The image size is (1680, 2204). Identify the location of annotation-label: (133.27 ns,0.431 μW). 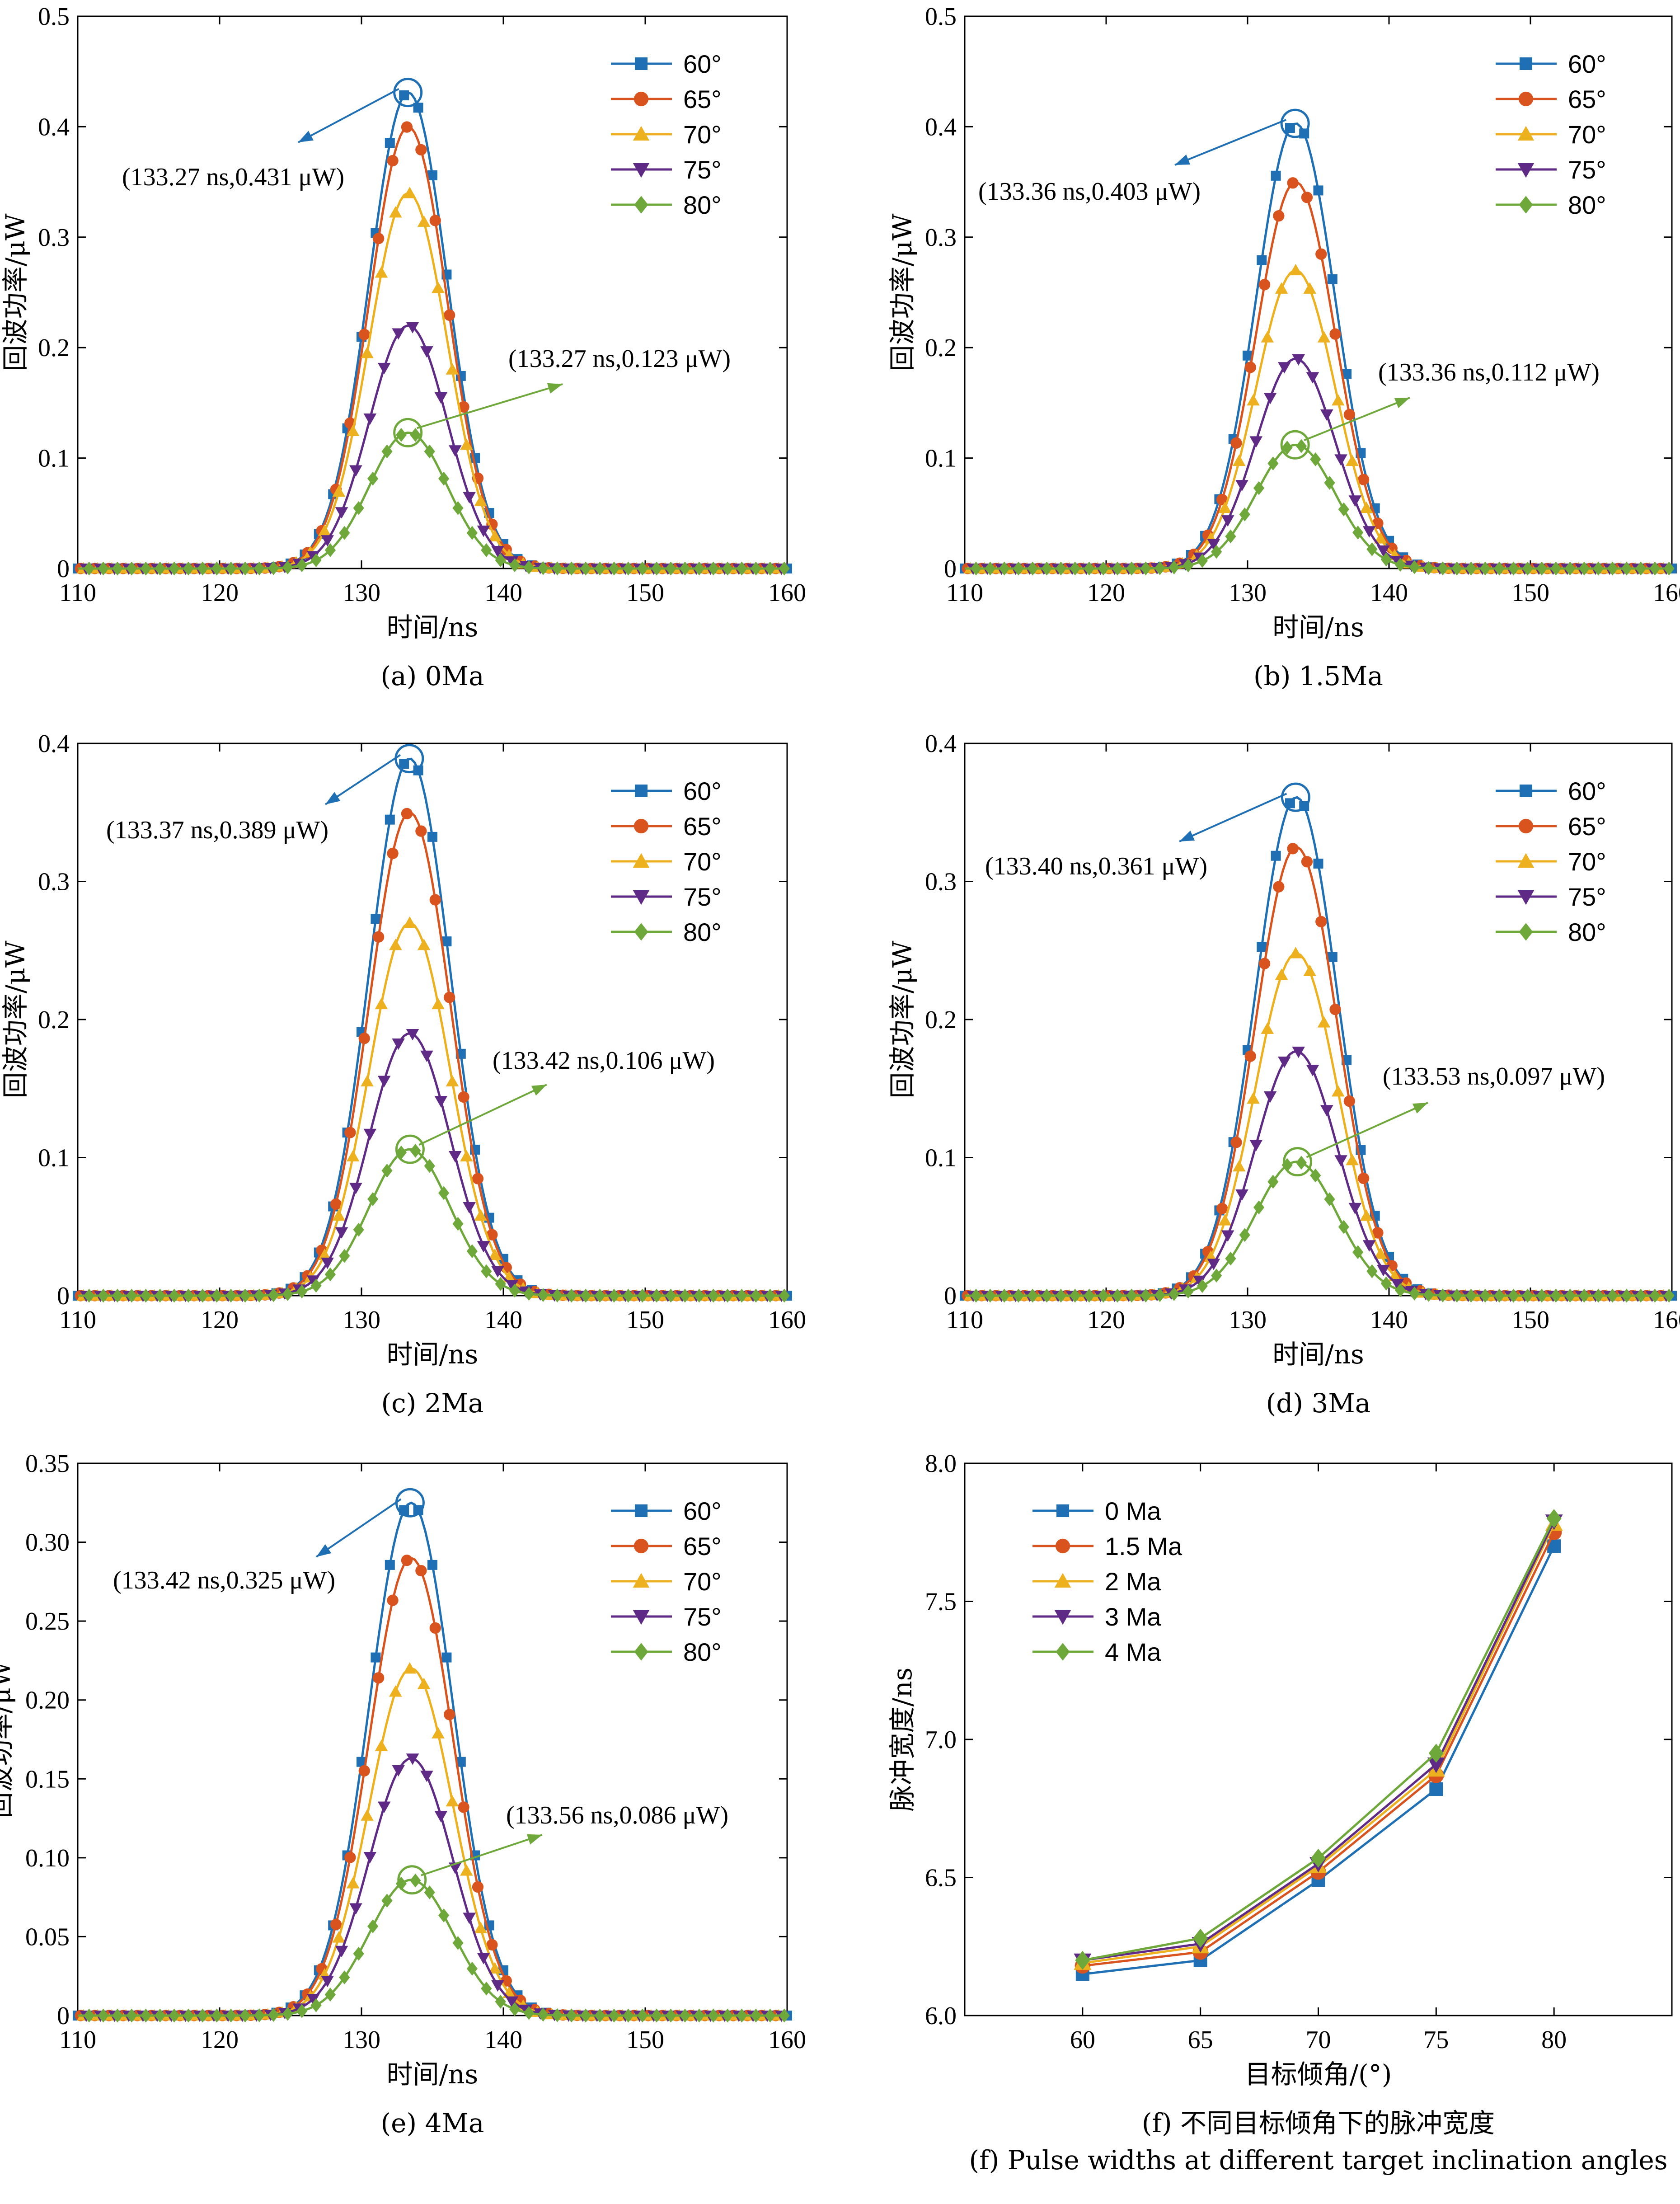
(233, 177).